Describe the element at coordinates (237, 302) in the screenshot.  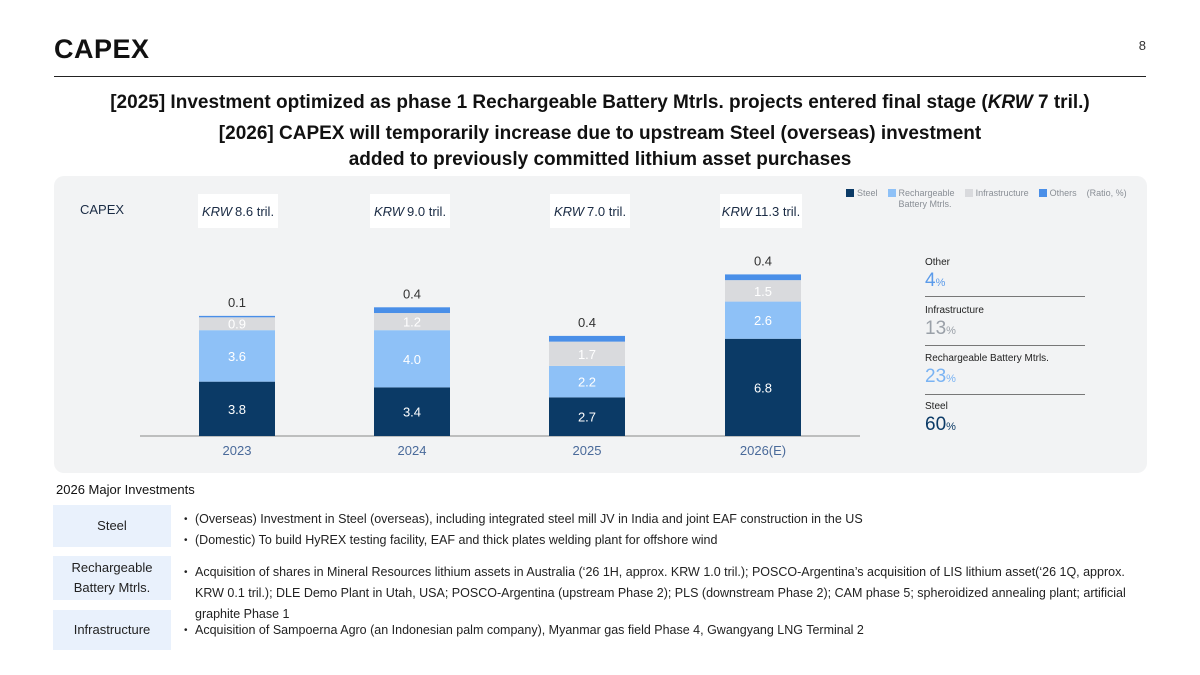
I see `data-label: 0.1` at that location.